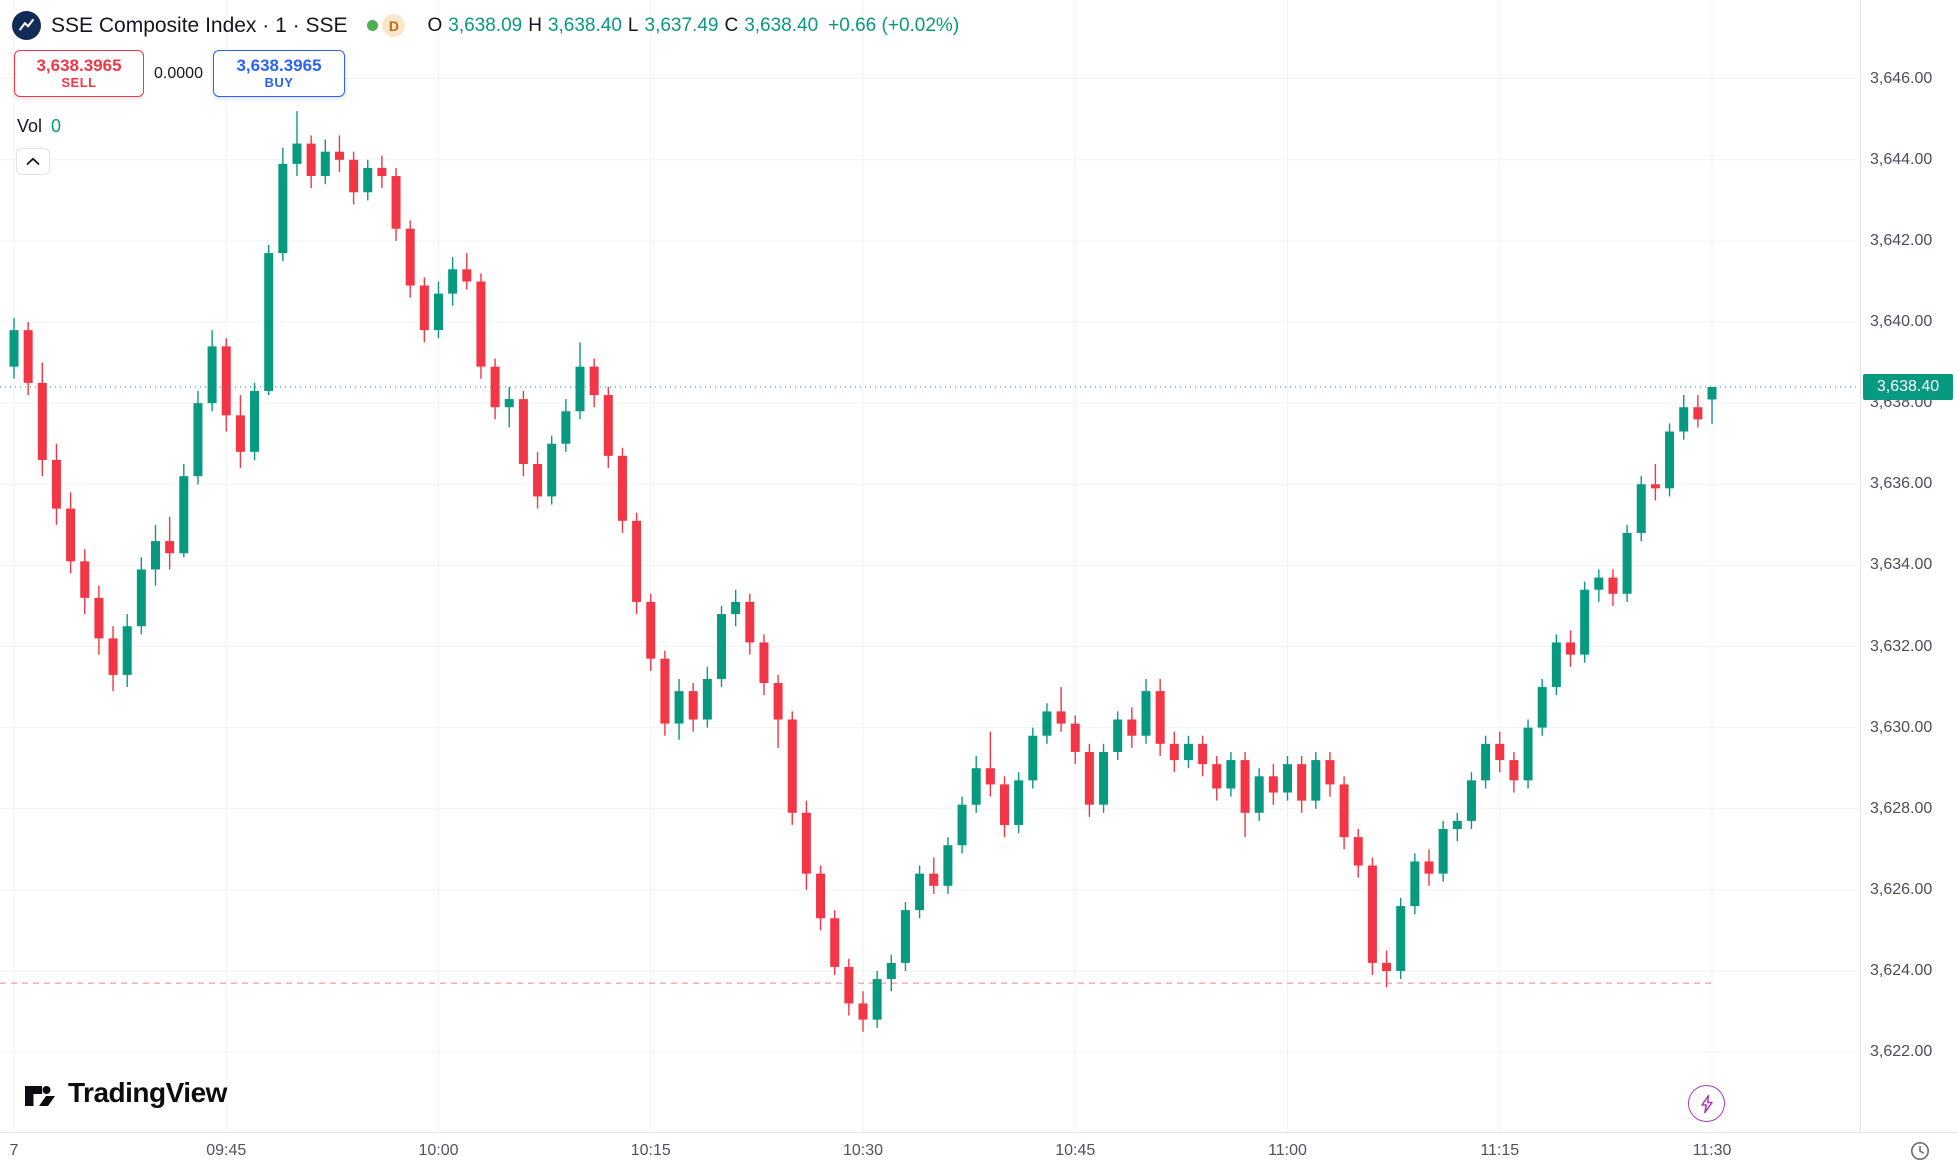 The width and height of the screenshot is (1957, 1169). I want to click on delayed-data-badge: D, so click(394, 25).